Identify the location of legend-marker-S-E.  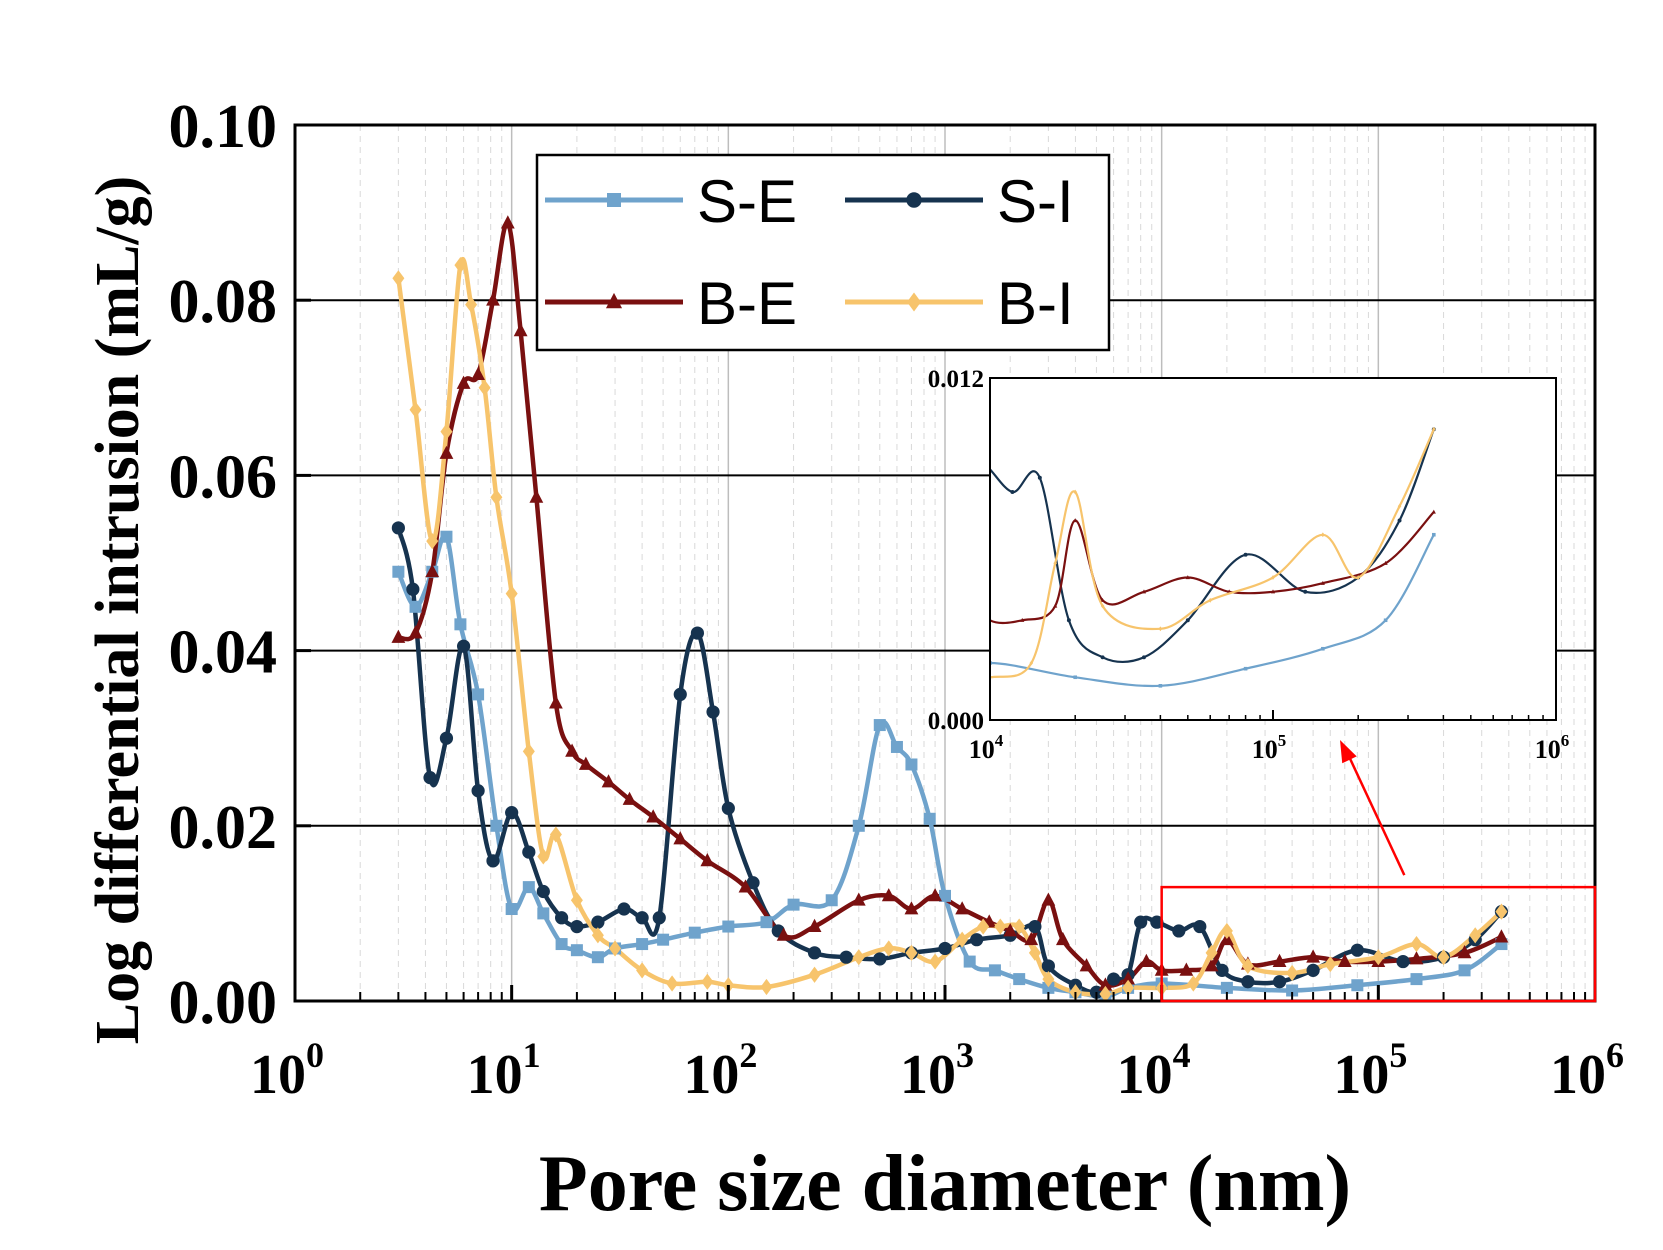
(614, 200).